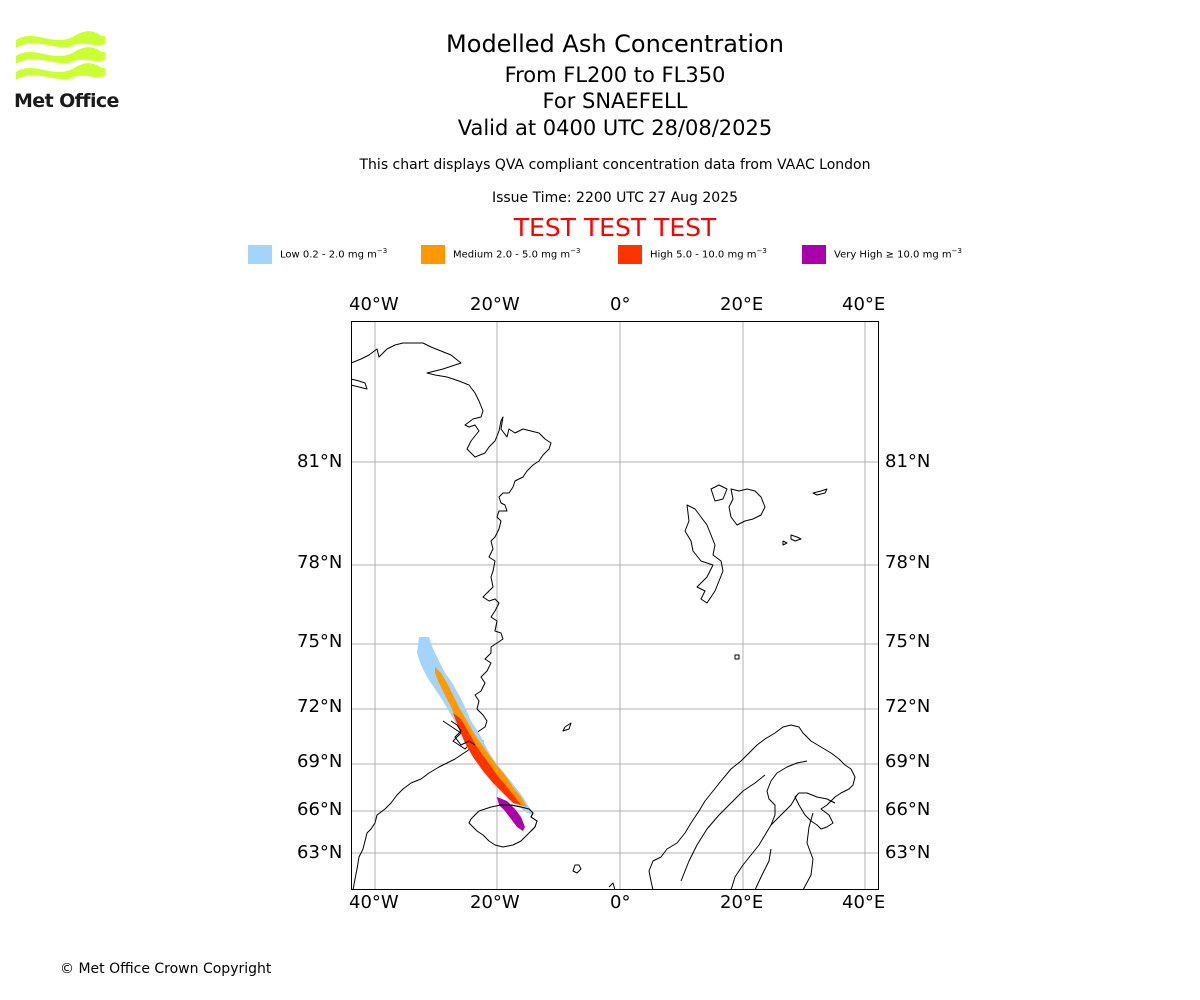 The image size is (1200, 1000). I want to click on lat-tick-right-66n: 66°N, so click(908, 809).